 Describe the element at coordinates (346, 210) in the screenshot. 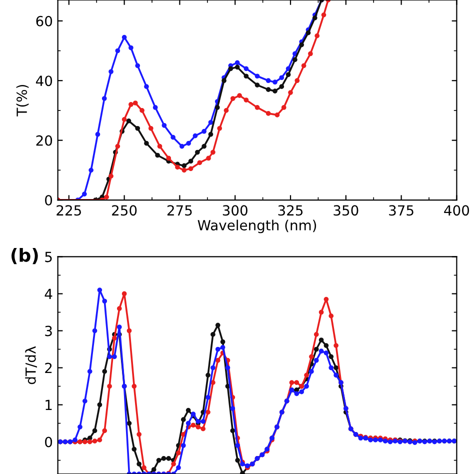

I see `x-tick-label: 350` at that location.